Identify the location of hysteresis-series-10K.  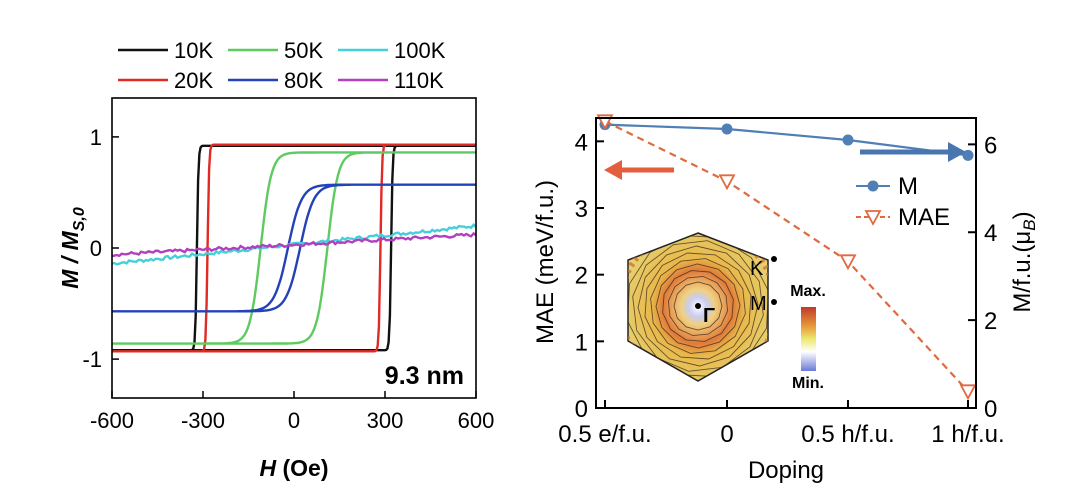
(294, 248).